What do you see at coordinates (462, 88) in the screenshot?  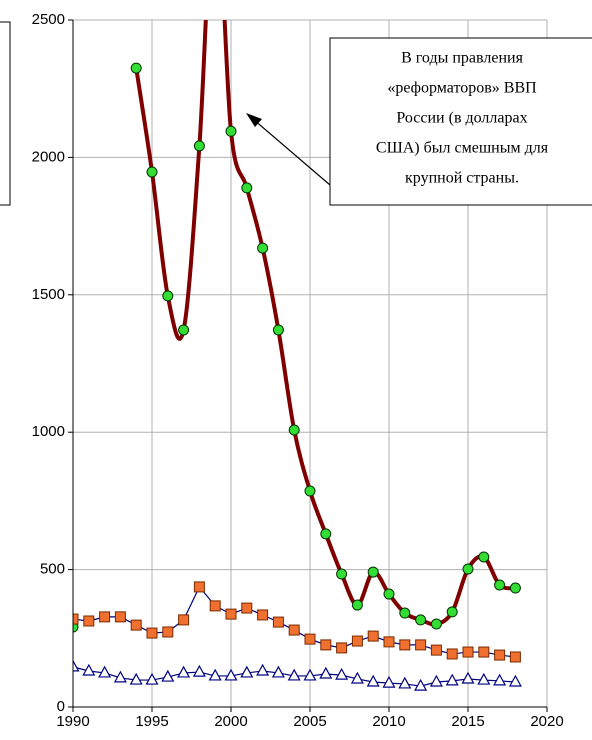 I see `annotation-text: «реформаторов» ВВП` at bounding box center [462, 88].